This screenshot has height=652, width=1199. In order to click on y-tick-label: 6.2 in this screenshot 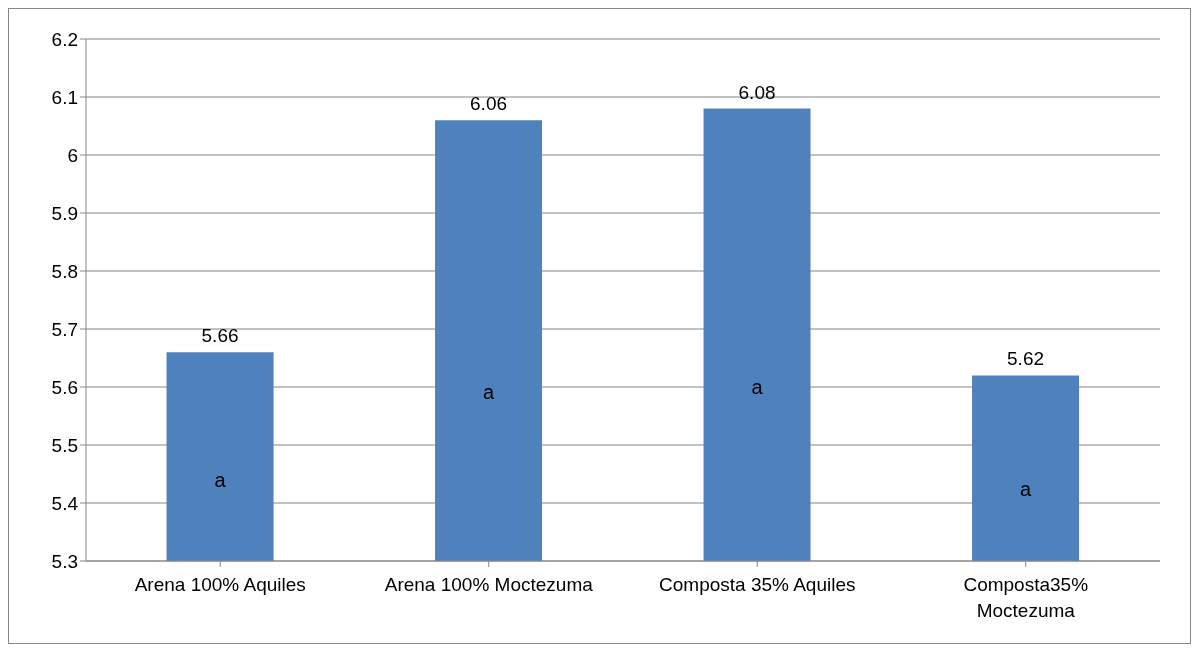, I will do `click(64, 39)`.